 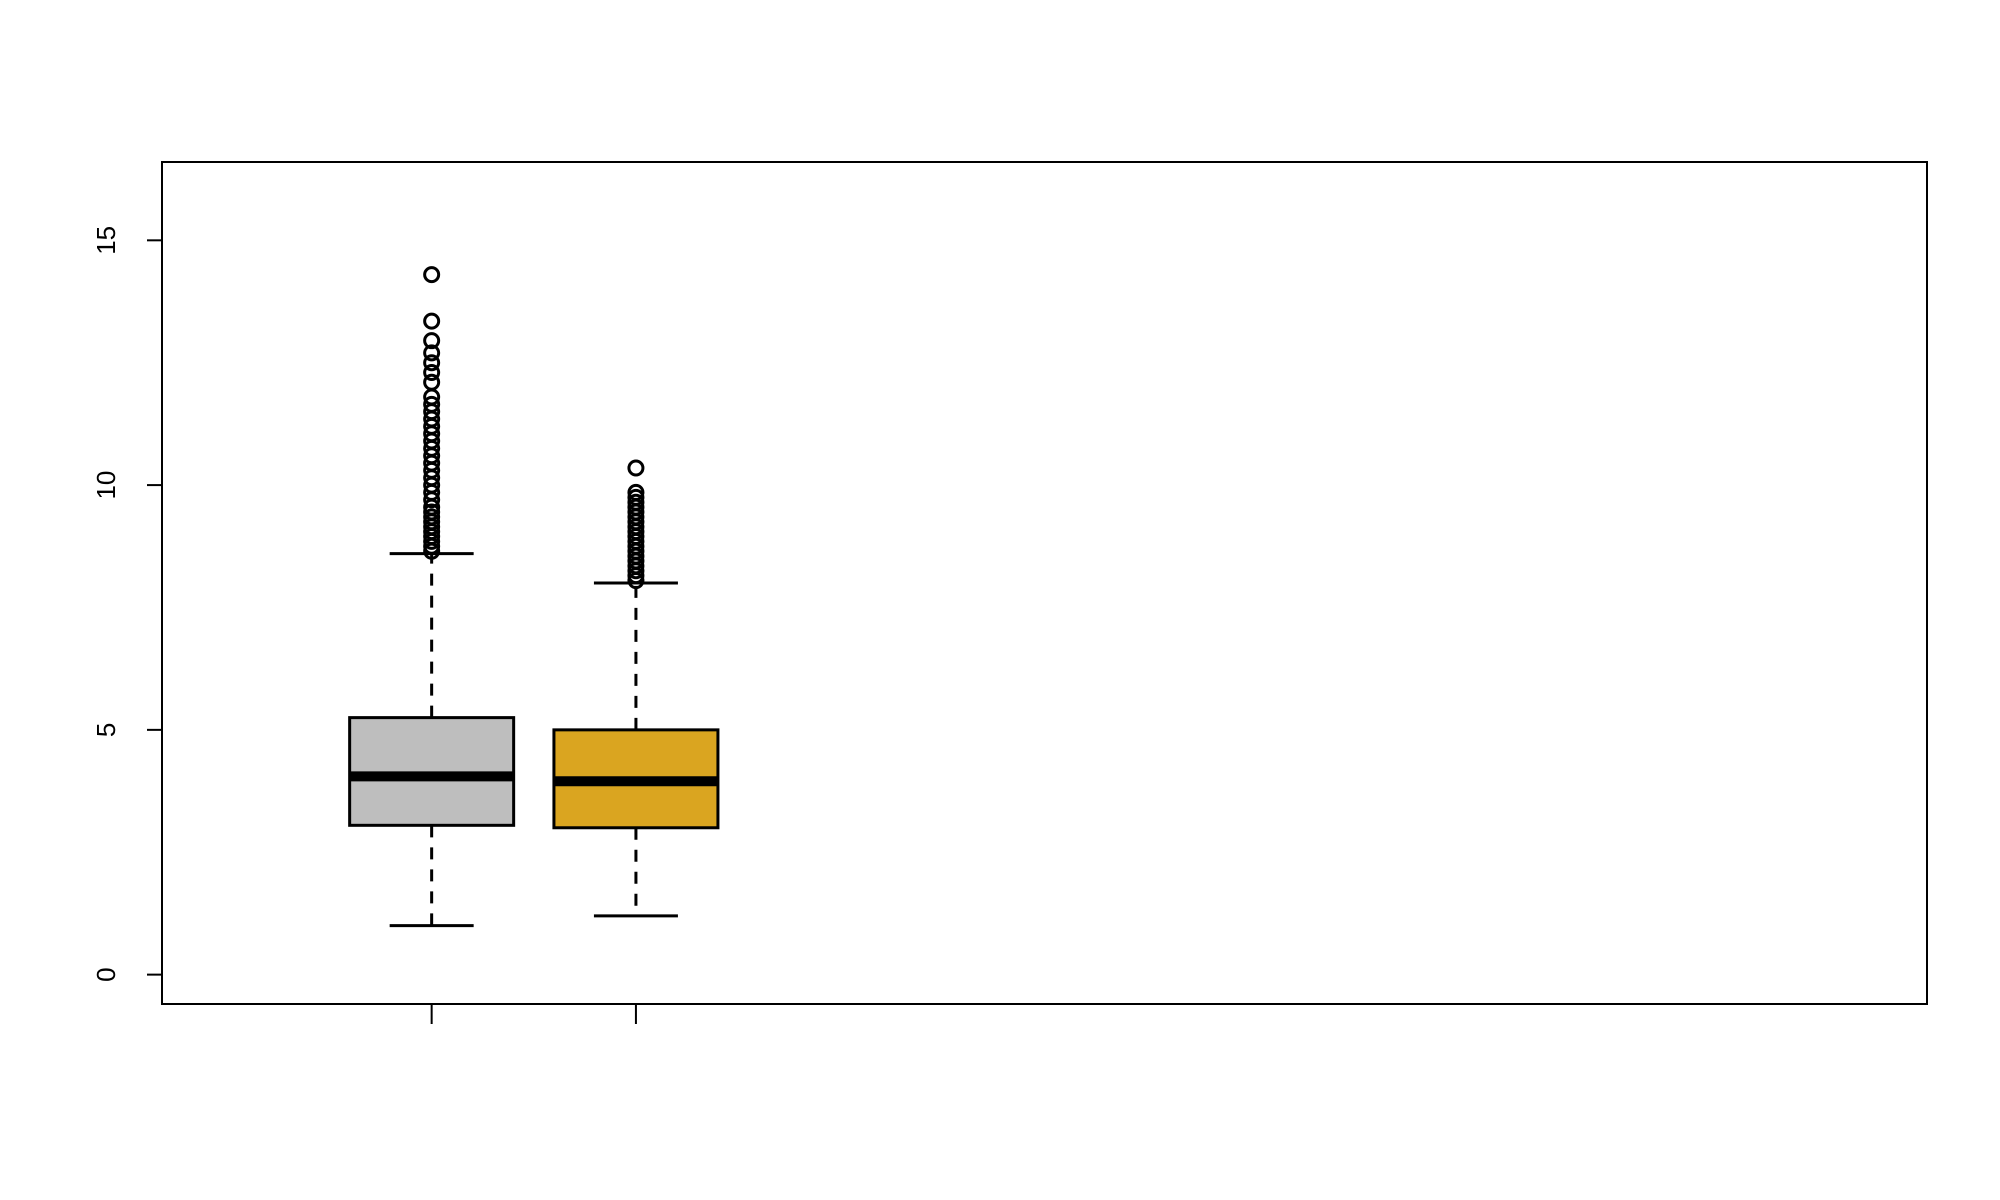 What do you see at coordinates (533, 1014) in the screenshot?
I see `x-axis` at bounding box center [533, 1014].